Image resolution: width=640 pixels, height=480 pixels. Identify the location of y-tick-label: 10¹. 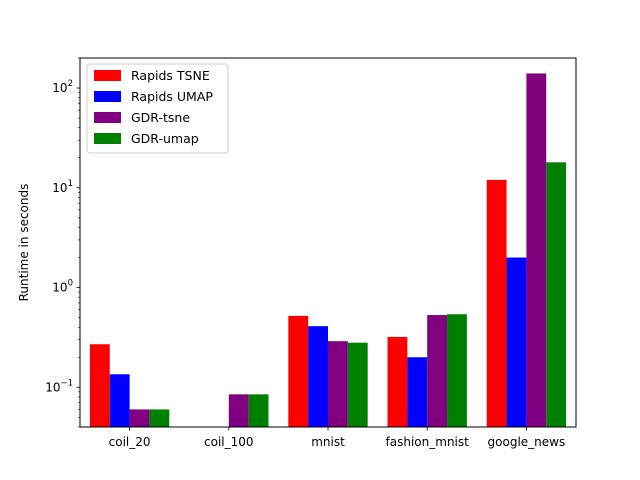
(62, 187).